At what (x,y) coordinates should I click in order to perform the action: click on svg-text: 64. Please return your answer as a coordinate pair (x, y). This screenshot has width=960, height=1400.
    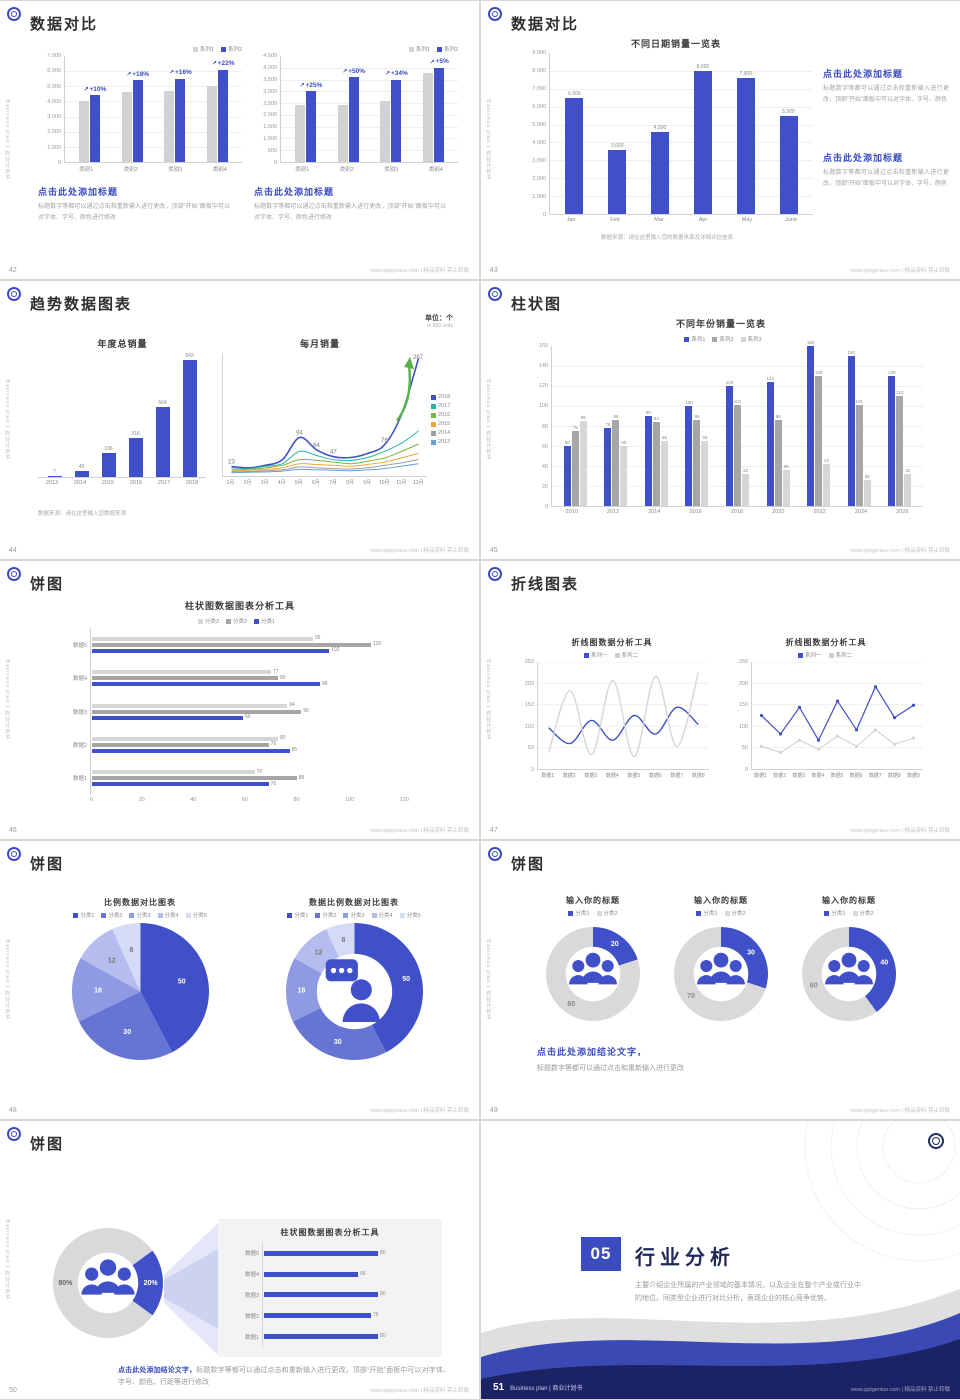
    Looking at the image, I should click on (316, 446).